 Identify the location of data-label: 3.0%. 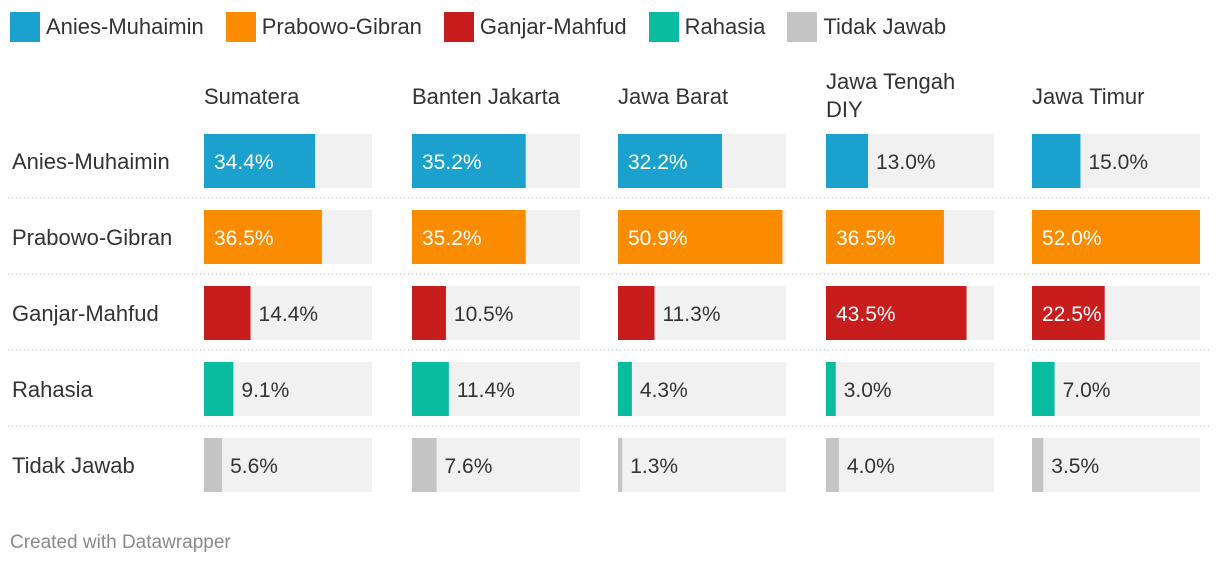
(868, 390).